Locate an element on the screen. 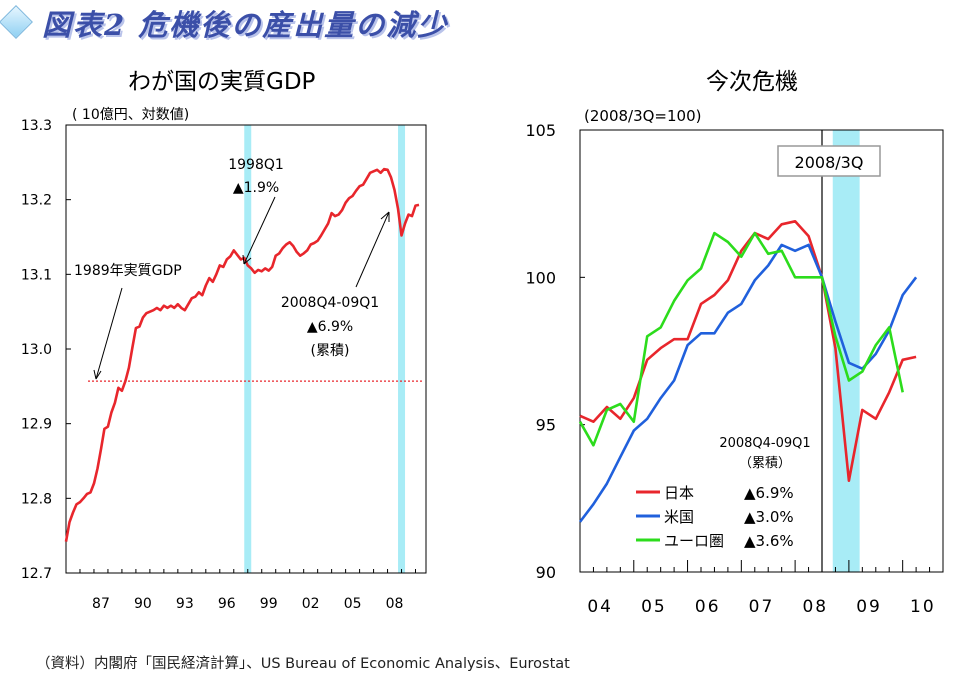  legend-series-name: 米国 is located at coordinates (679, 517).